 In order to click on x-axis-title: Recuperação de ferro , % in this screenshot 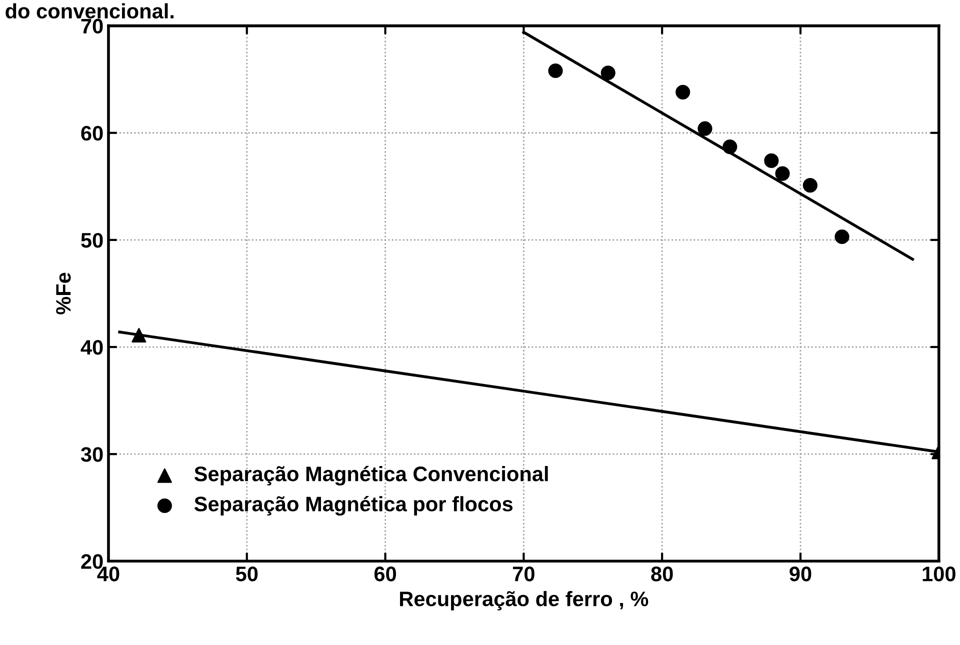, I will do `click(524, 600)`.